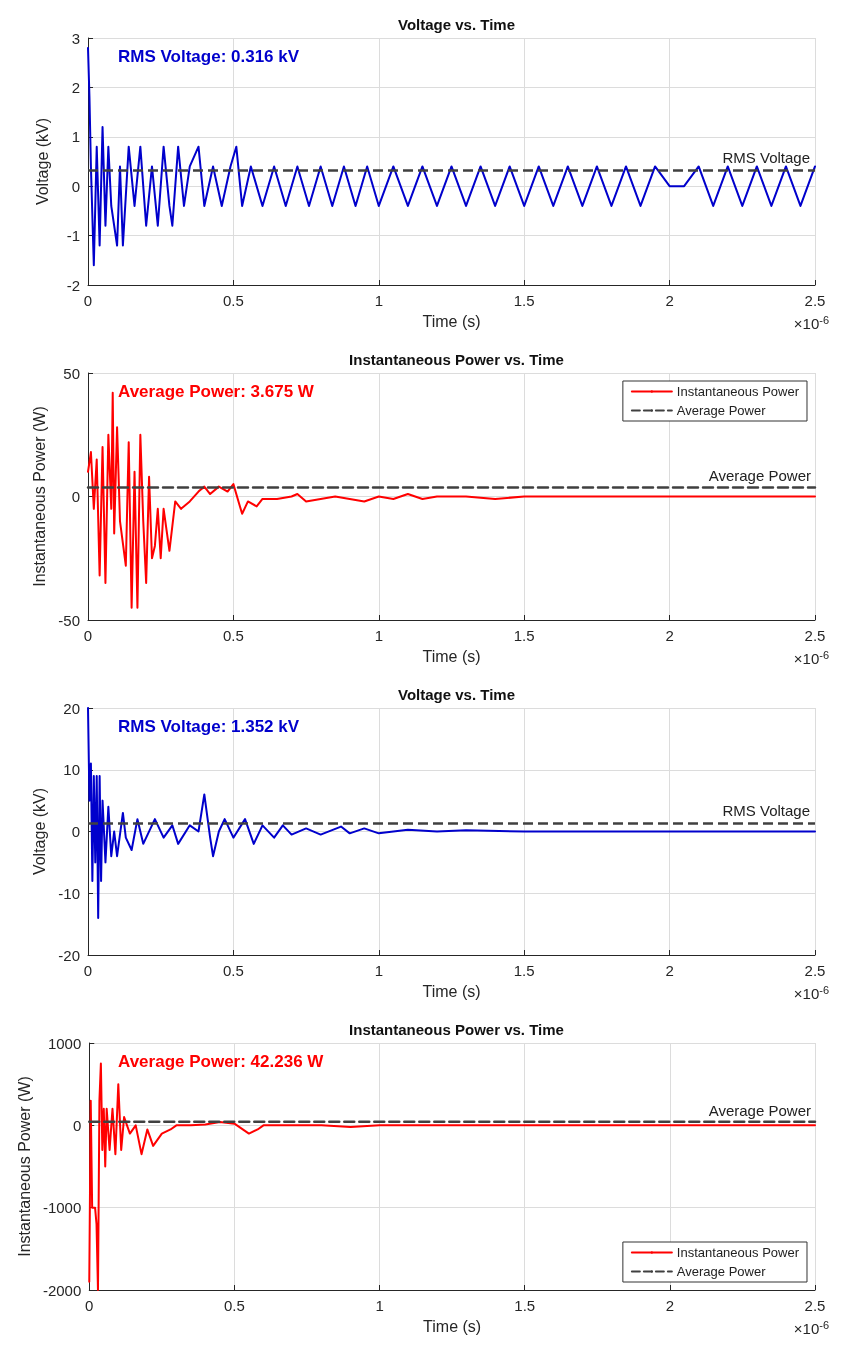  Describe the element at coordinates (75, 38) in the screenshot. I see `y-tick-label: 3` at that location.